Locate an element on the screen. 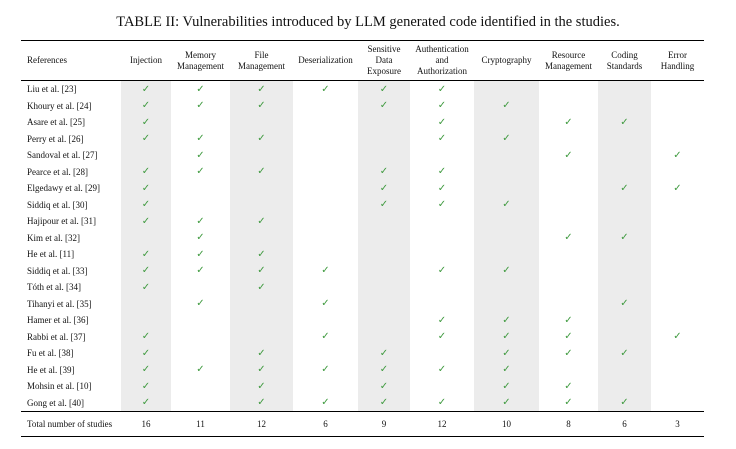  table-row: Elgedawy et al. [29] ✓ ✓ ✓ ✓ ✓ is located at coordinates (362, 188).